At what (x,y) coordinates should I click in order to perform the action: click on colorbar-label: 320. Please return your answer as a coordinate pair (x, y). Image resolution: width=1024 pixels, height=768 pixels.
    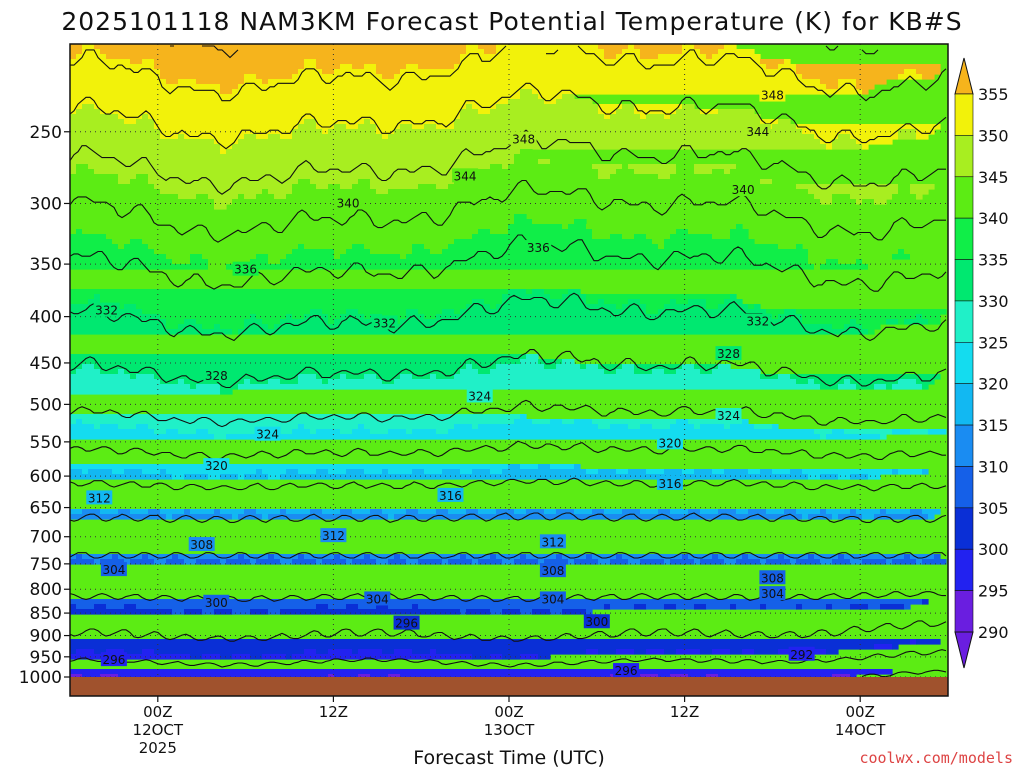
    Looking at the image, I should click on (993, 384).